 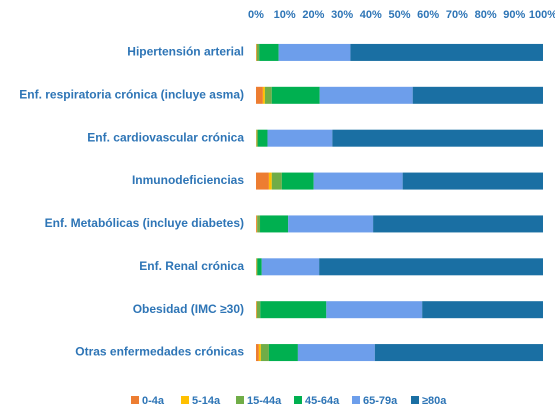 I want to click on legend-label: ≥80a, so click(x=434, y=401).